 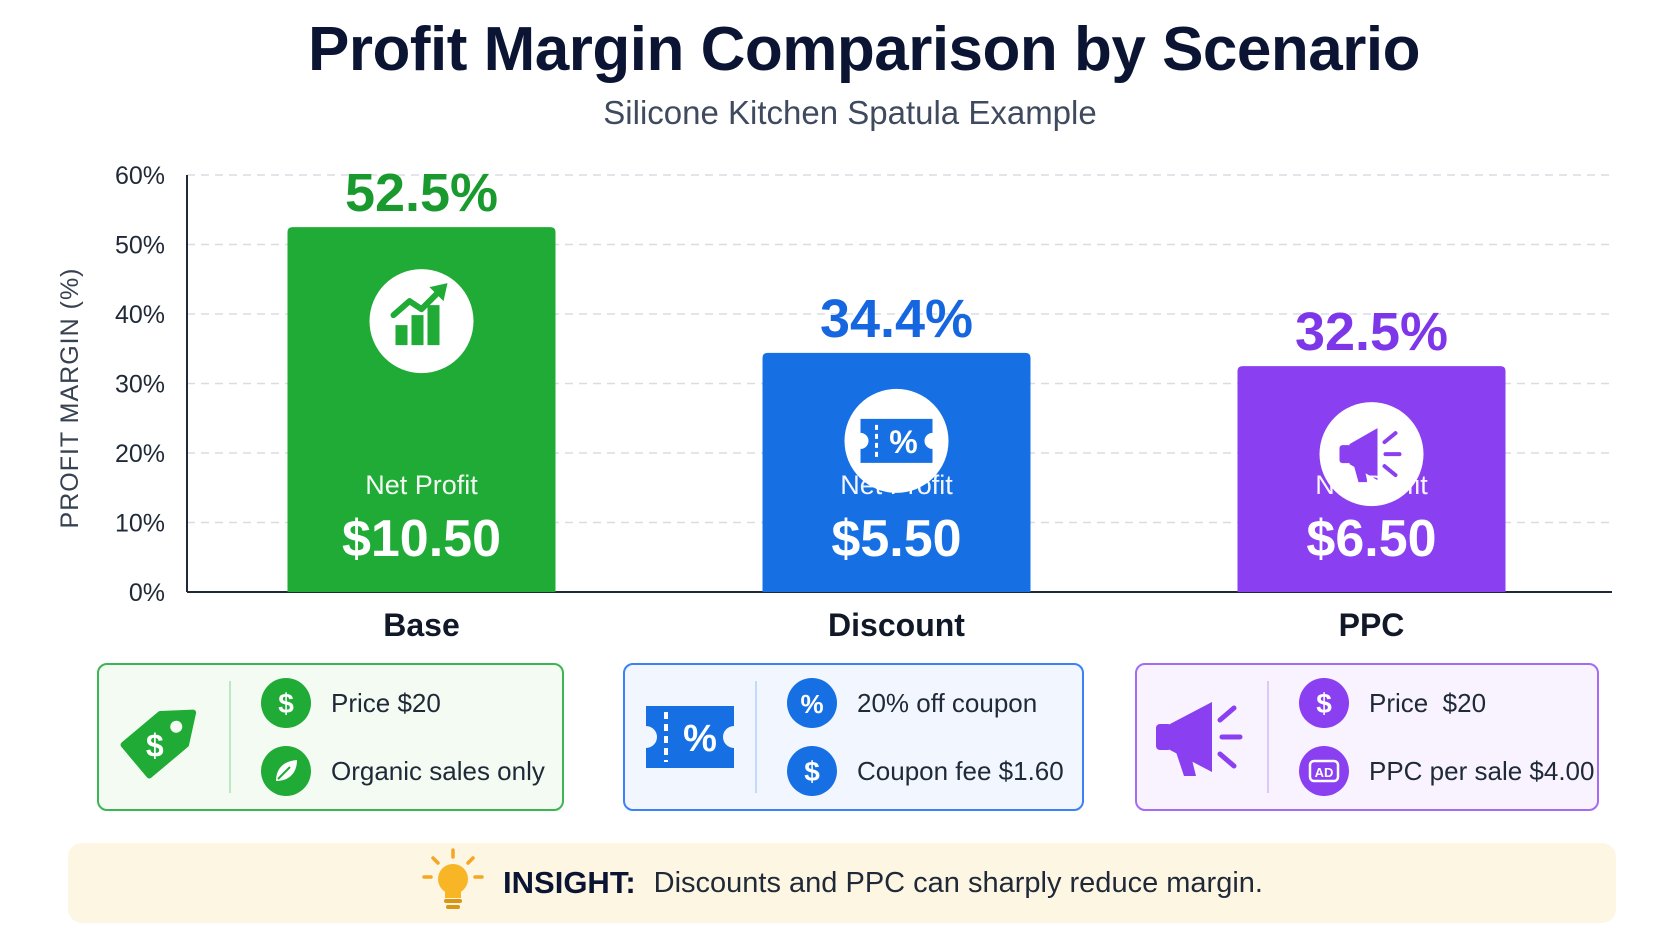 I want to click on y-tick-label: 60%, so click(x=140, y=176).